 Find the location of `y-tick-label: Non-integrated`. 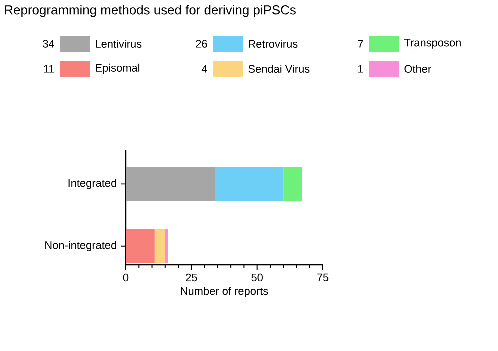

y-tick-label: Non-integrated is located at coordinates (81, 246).